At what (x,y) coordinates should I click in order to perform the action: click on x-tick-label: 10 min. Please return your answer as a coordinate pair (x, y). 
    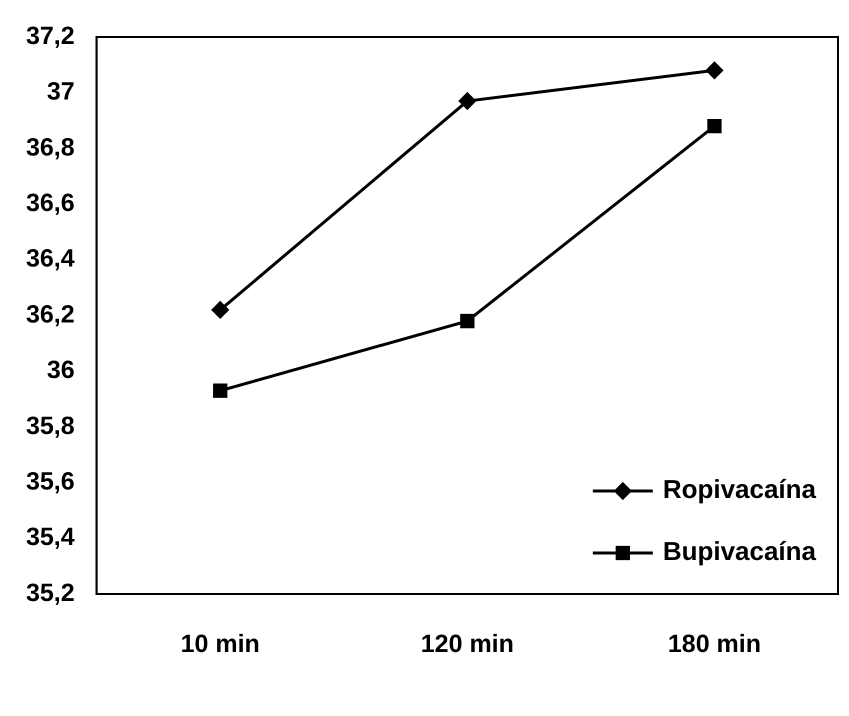
    Looking at the image, I should click on (220, 644).